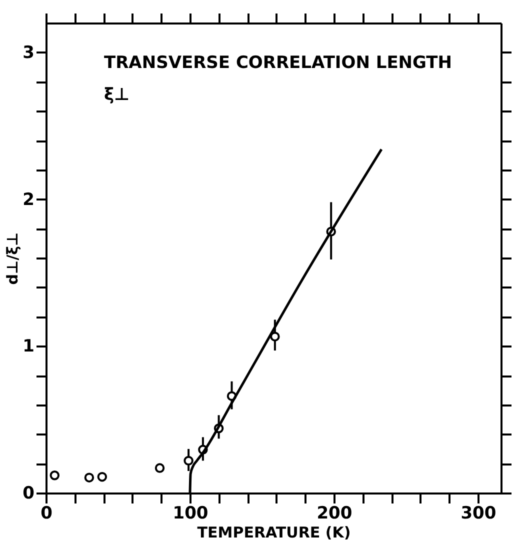  I want to click on y-axis-title: d⊥/ξ⊥, so click(13, 258).